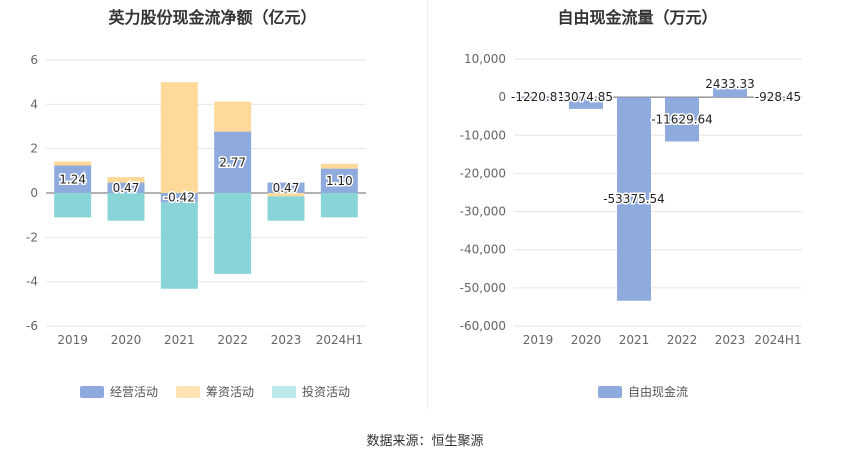  I want to click on panel-divider, so click(427, 205).